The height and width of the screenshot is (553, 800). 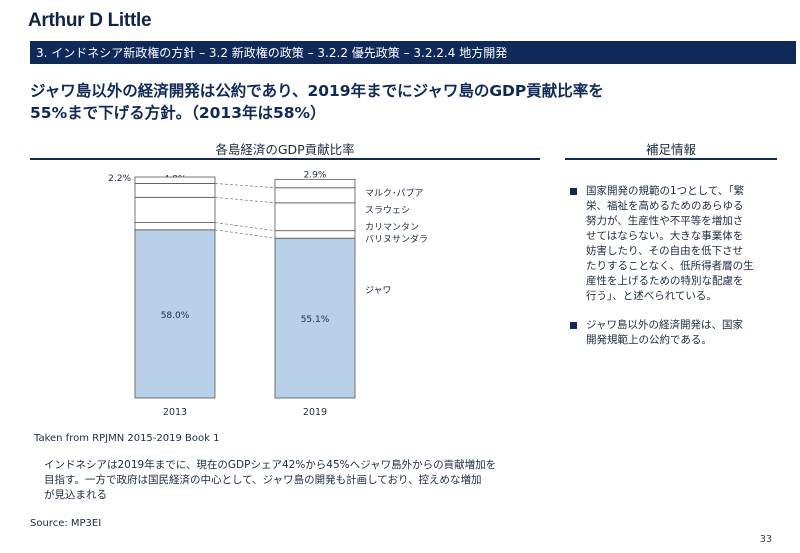 I want to click on info-item: ジャワ島以外の経済開発は、国家 開発規範上の公約である。, so click(x=675, y=333).